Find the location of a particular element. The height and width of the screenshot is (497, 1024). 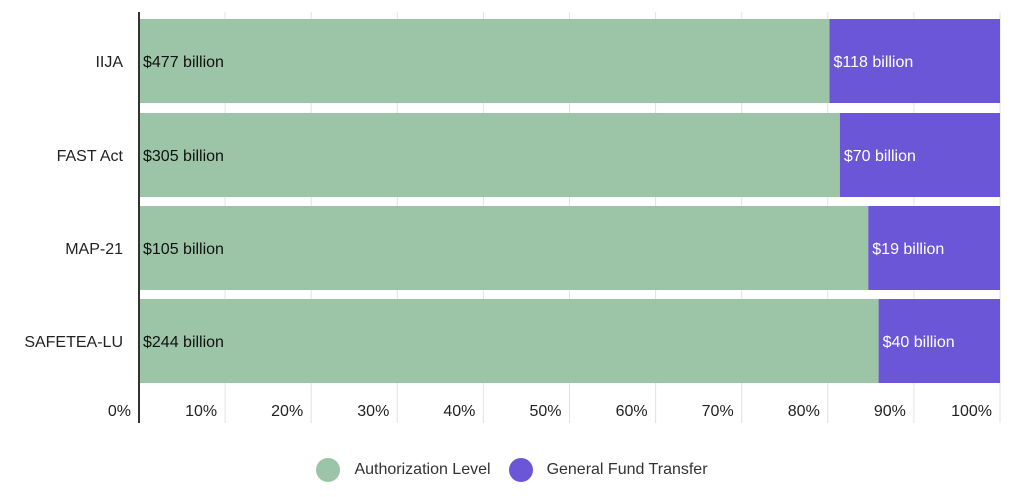

data-label-general-fund-transfer-iija: $118 billion is located at coordinates (874, 62).